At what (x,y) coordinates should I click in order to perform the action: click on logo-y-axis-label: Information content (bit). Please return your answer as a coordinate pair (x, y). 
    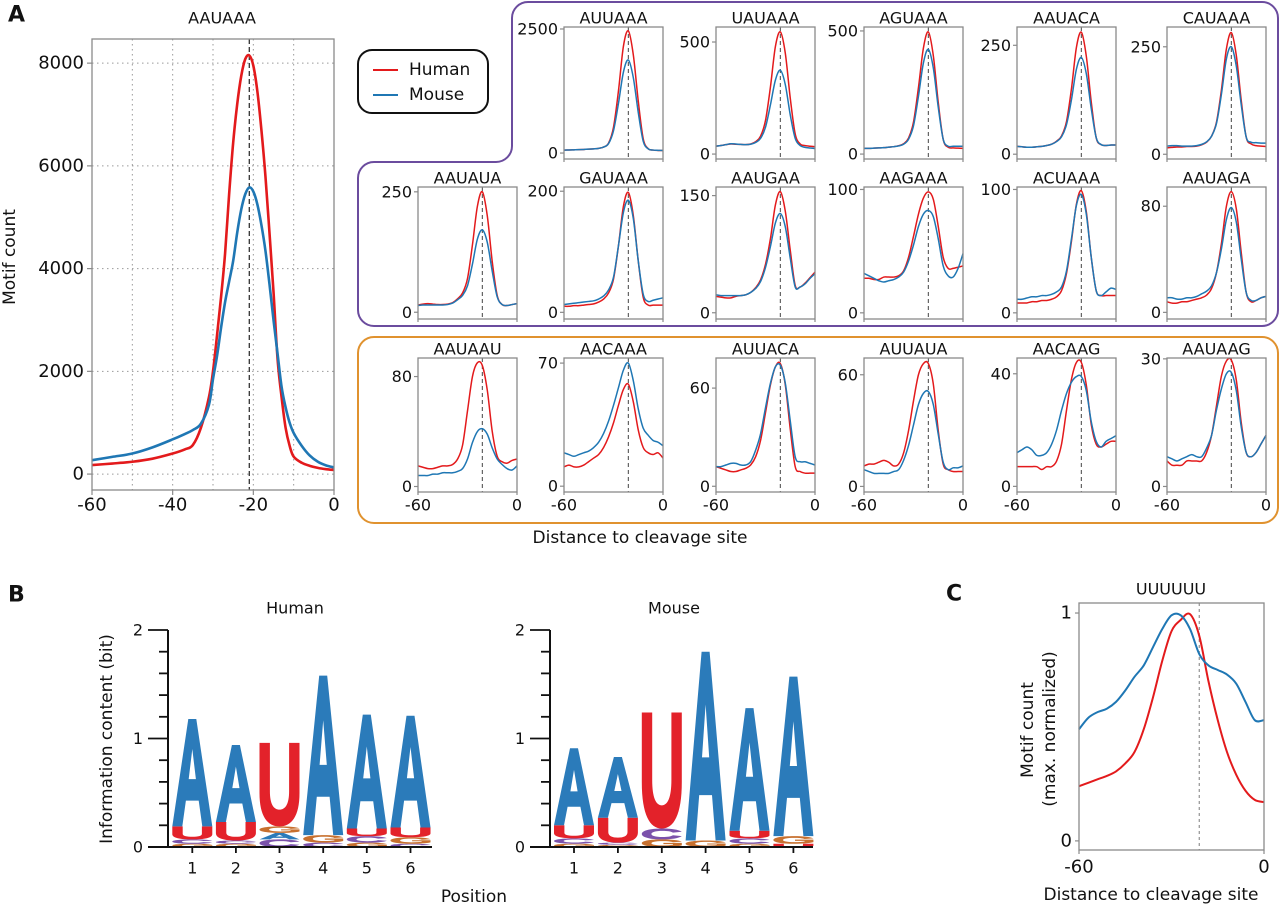
    Looking at the image, I should click on (107, 739).